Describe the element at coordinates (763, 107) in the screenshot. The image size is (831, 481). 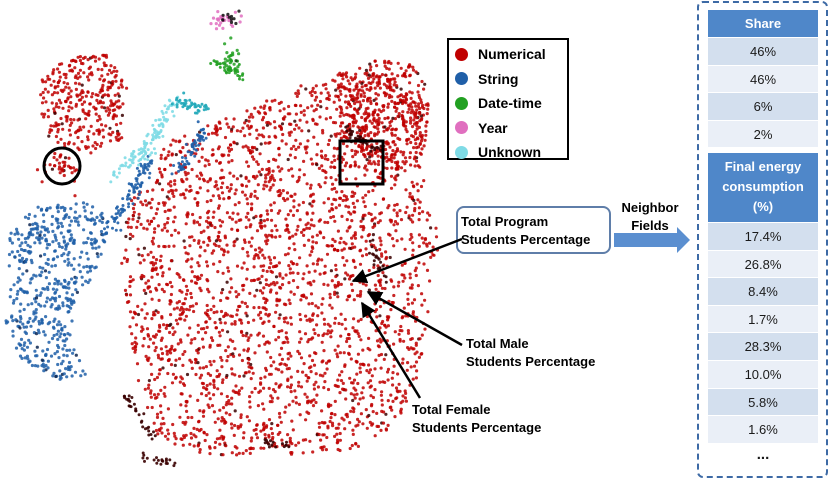
I see `table-cell: 6%` at that location.